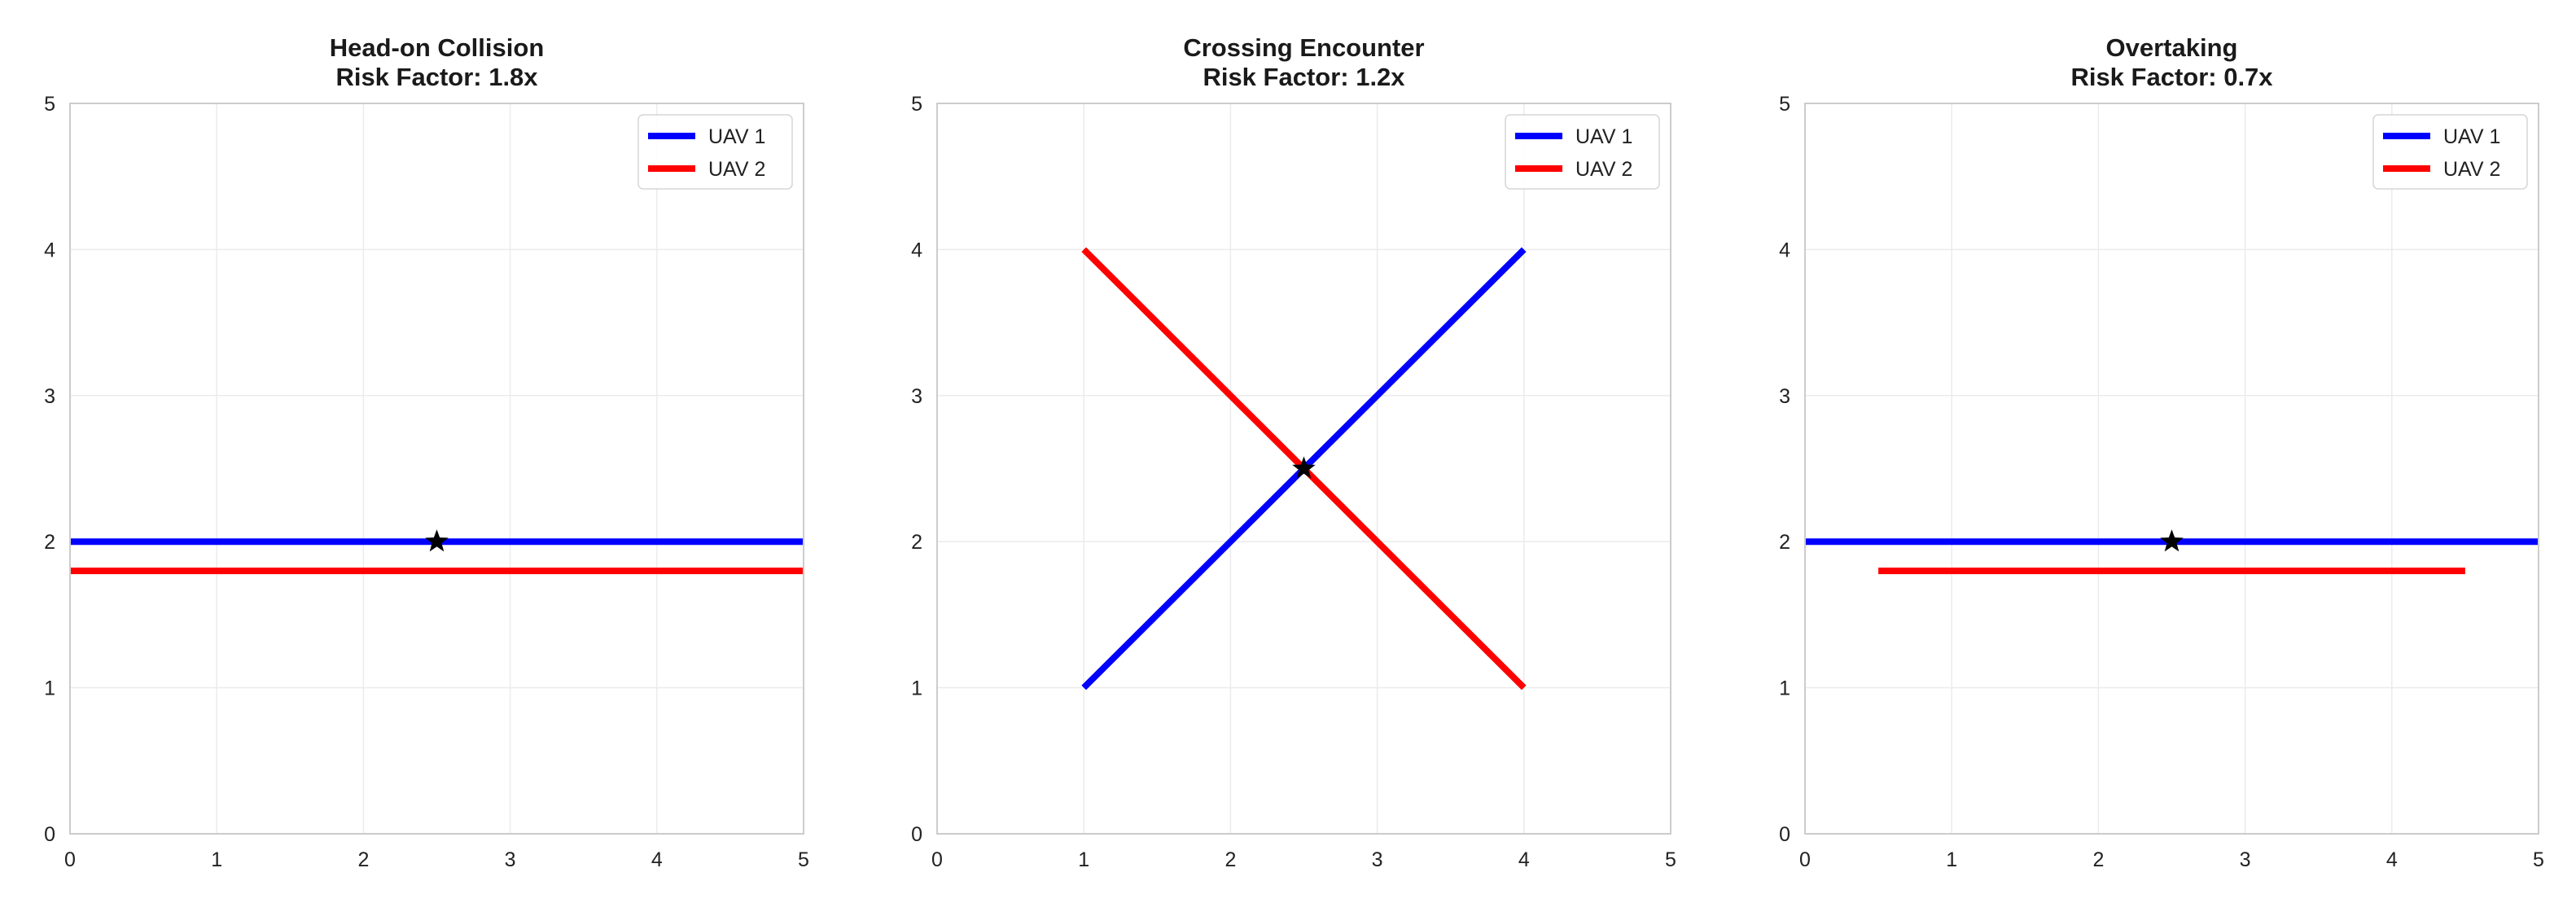  Describe the element at coordinates (437, 47) in the screenshot. I see `chart-title: Head-on Collision` at that location.